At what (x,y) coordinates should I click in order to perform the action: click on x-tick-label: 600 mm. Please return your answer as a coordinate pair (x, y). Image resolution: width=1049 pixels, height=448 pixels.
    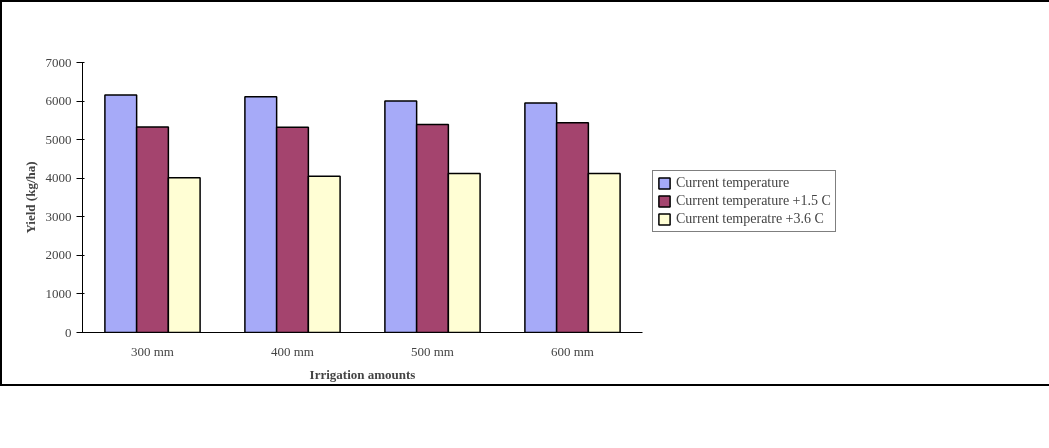
    Looking at the image, I should click on (572, 351).